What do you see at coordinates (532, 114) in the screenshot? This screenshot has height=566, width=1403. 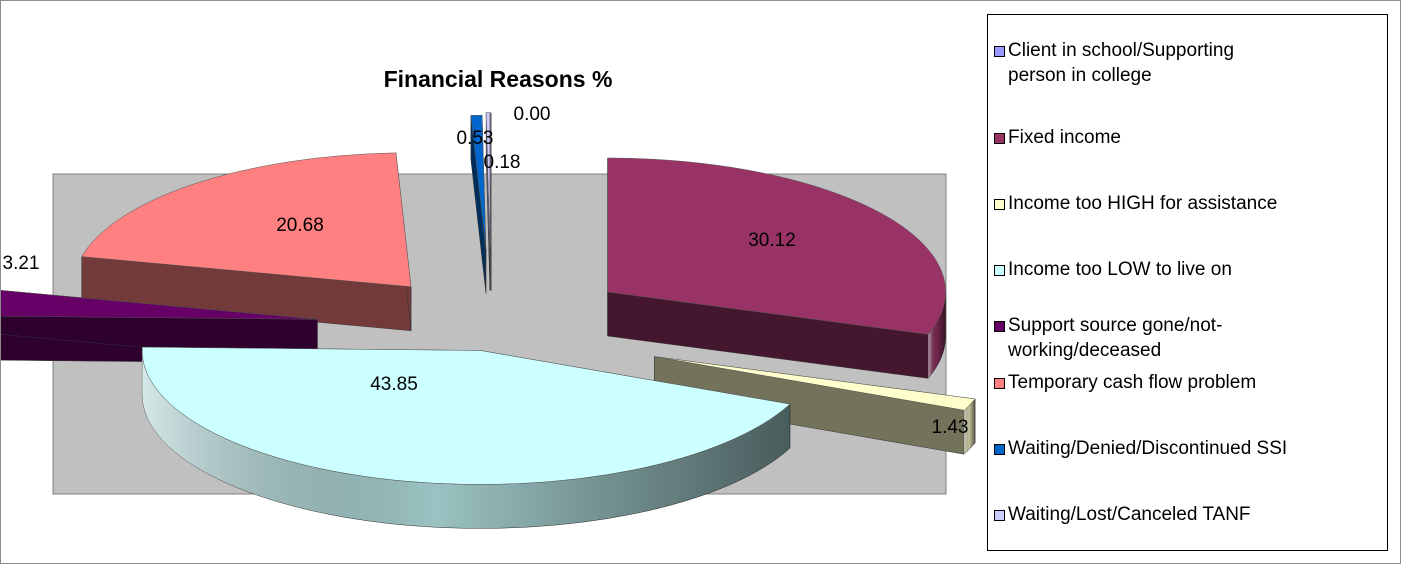 I see `data-label-client-in-school: 0.00` at bounding box center [532, 114].